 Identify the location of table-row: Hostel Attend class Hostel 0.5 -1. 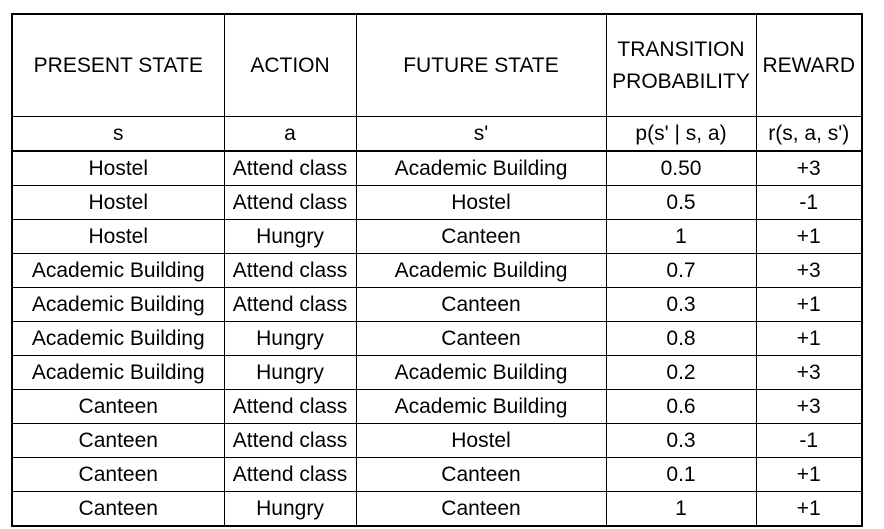
(437, 202).